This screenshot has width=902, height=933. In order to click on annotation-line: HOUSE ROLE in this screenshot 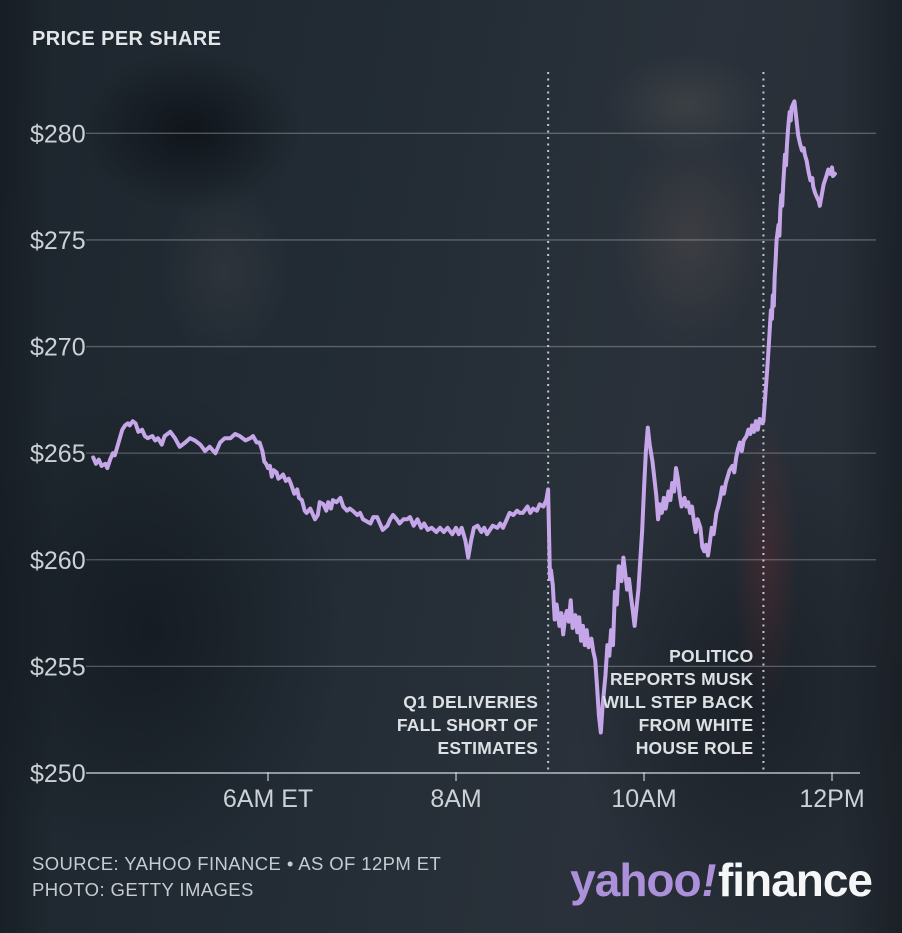, I will do `click(694, 748)`.